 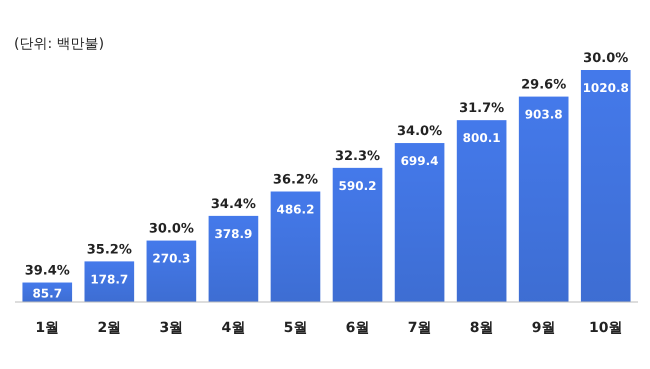 What do you see at coordinates (543, 115) in the screenshot?
I see `data-label: 903.8` at bounding box center [543, 115].